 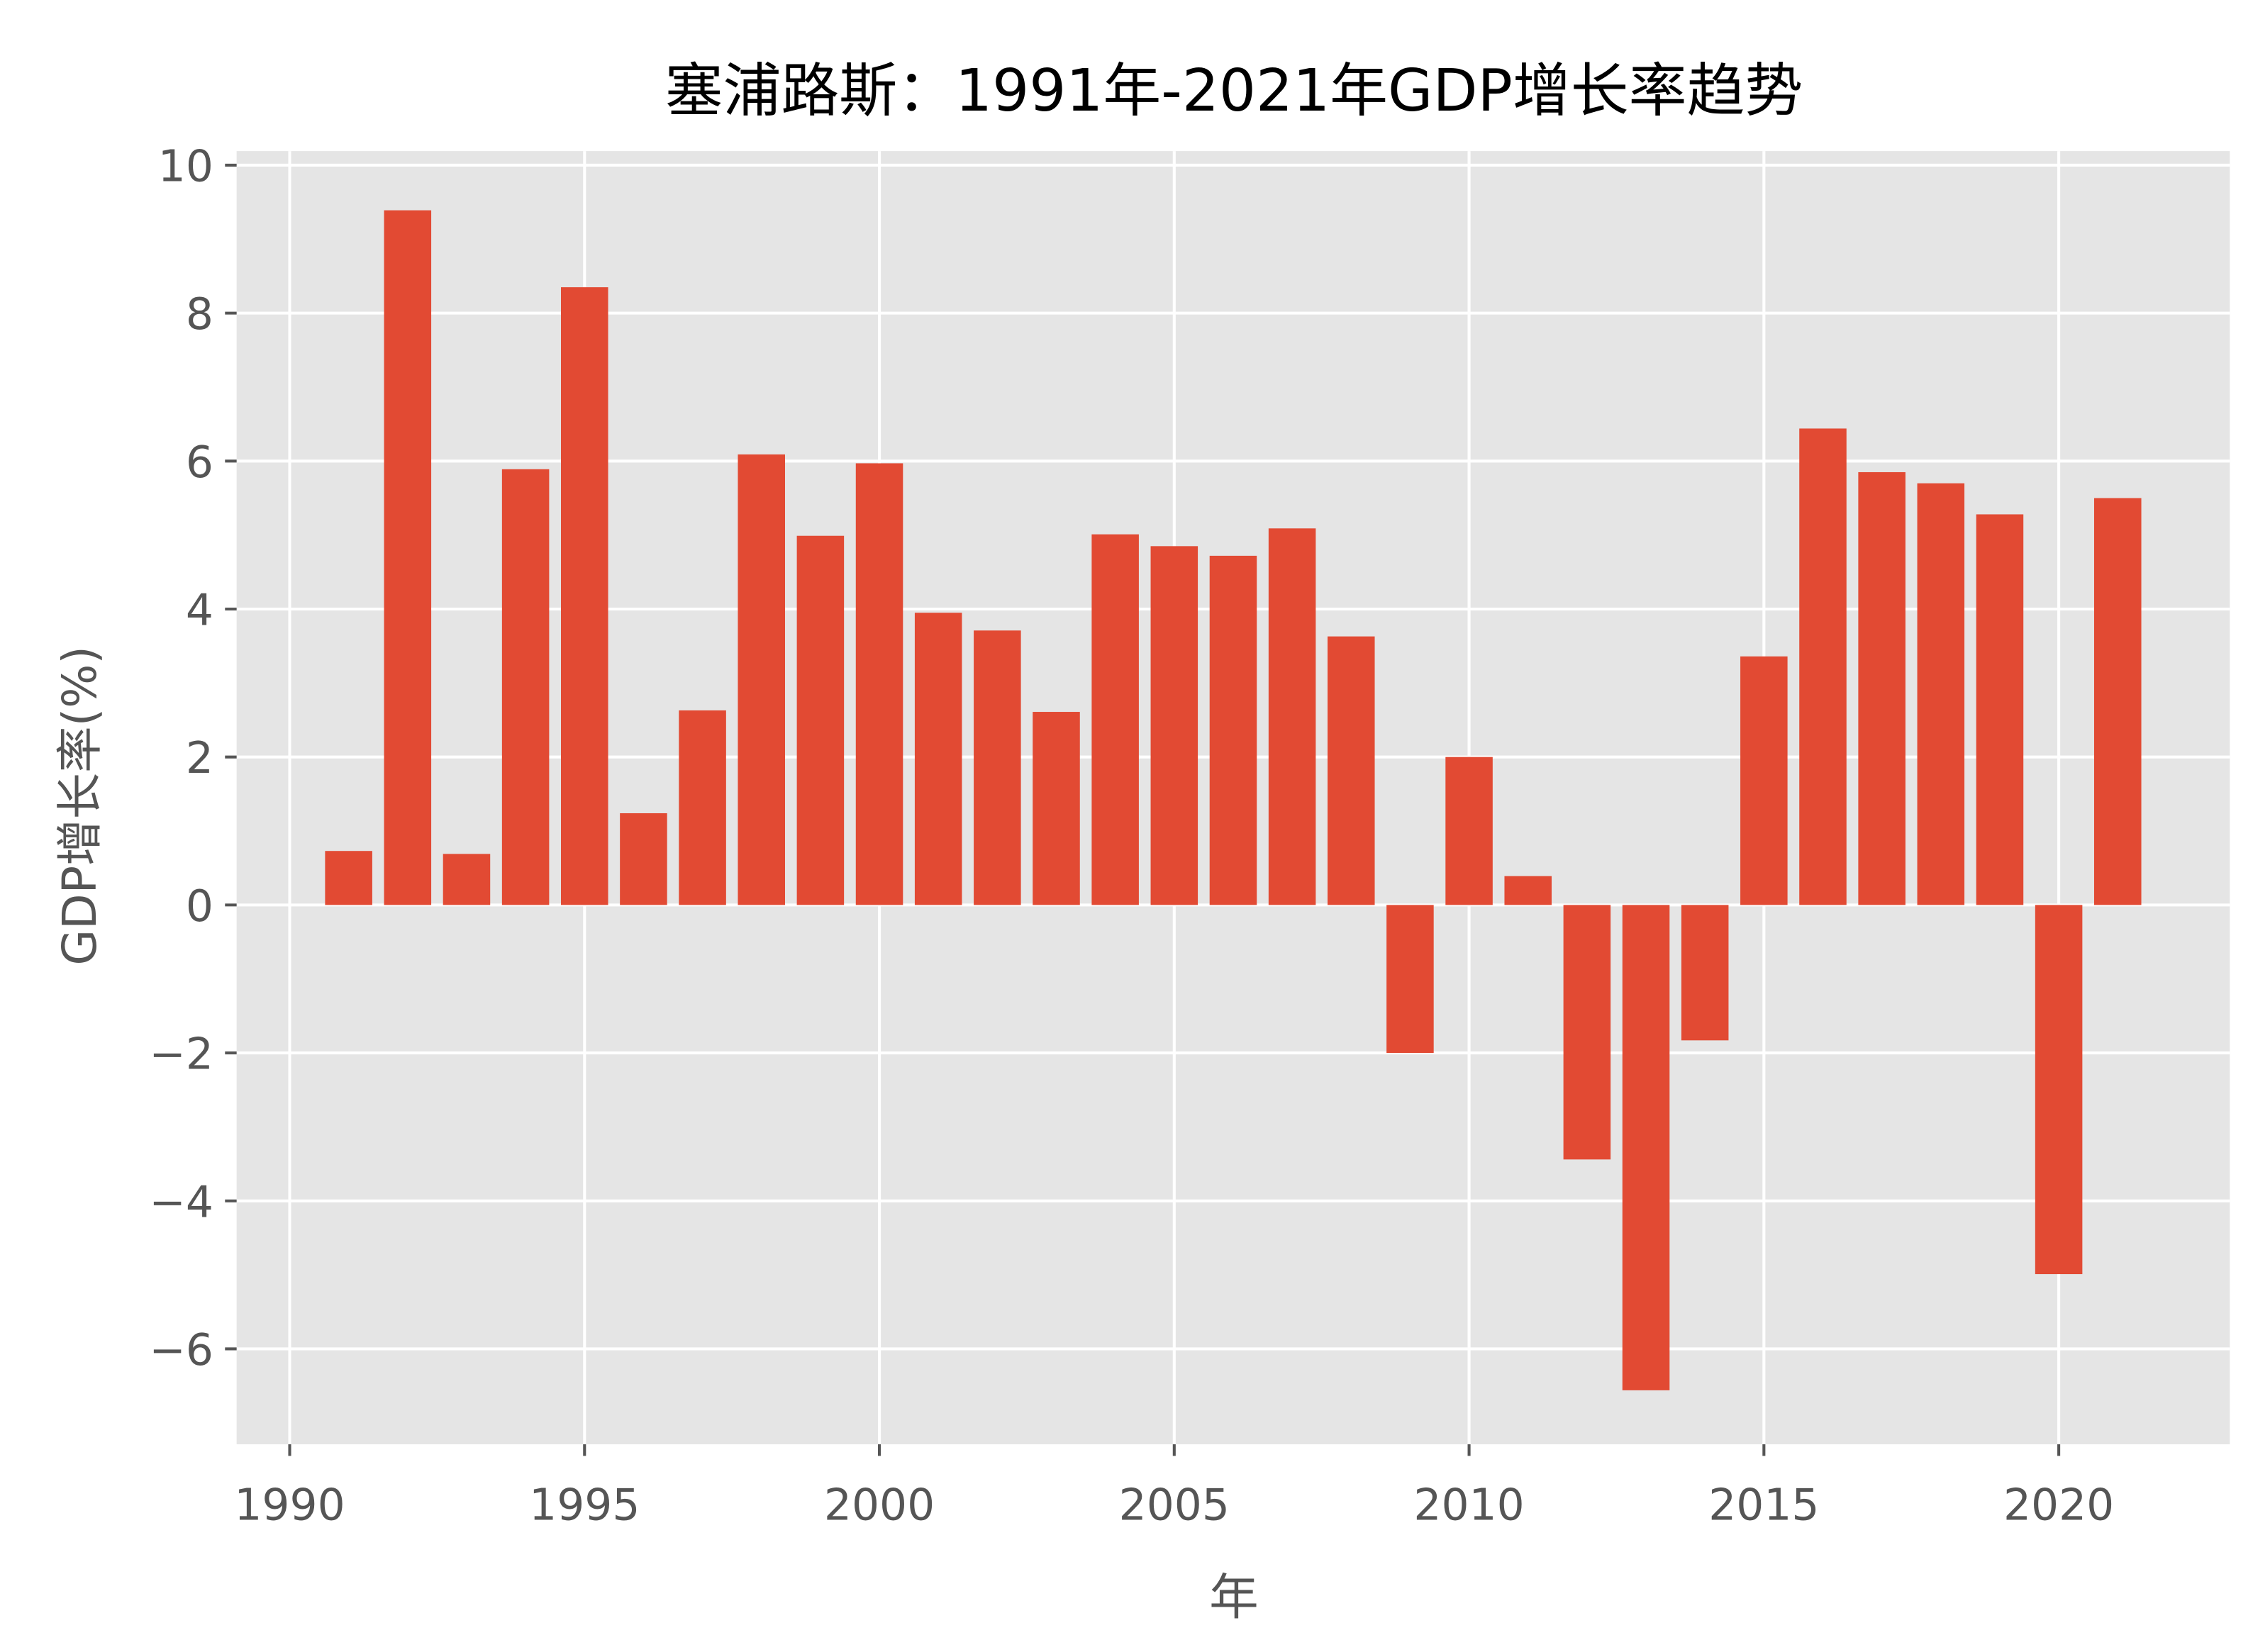 What do you see at coordinates (1587, 1032) in the screenshot?
I see `bar-2012` at bounding box center [1587, 1032].